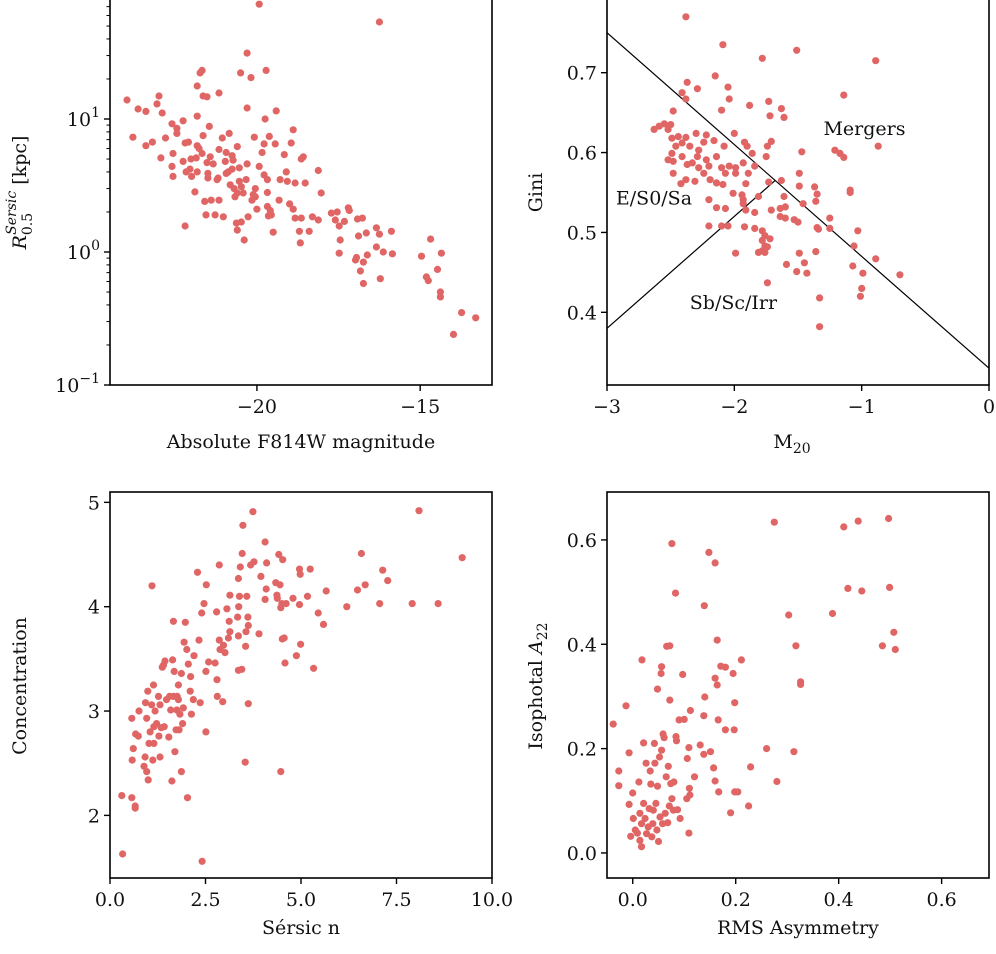 This screenshot has width=996, height=954. What do you see at coordinates (607, 407) in the screenshot?
I see `x-tick-label: −3` at bounding box center [607, 407].